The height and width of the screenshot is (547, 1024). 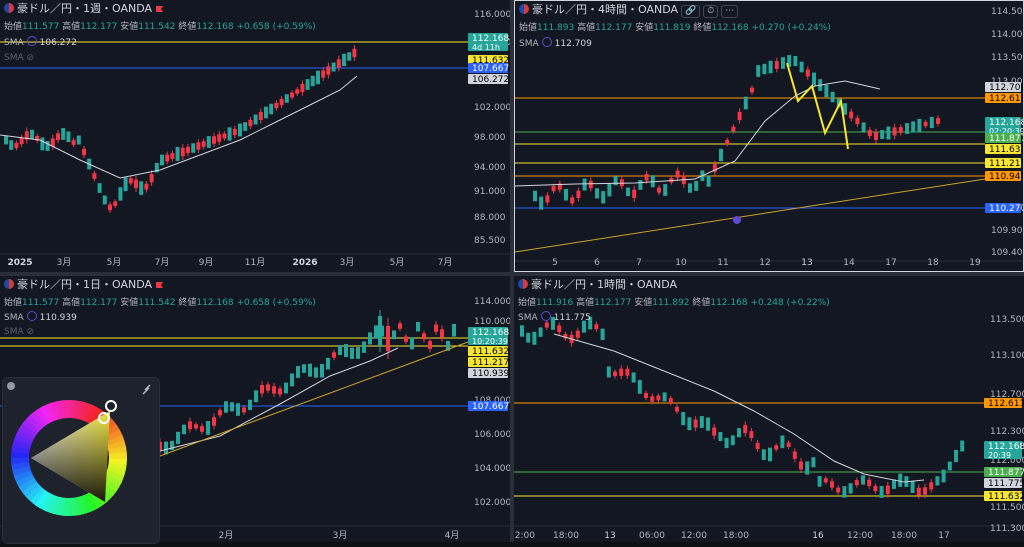 I want to click on y-axis-tick: 91.000, so click(x=490, y=192).